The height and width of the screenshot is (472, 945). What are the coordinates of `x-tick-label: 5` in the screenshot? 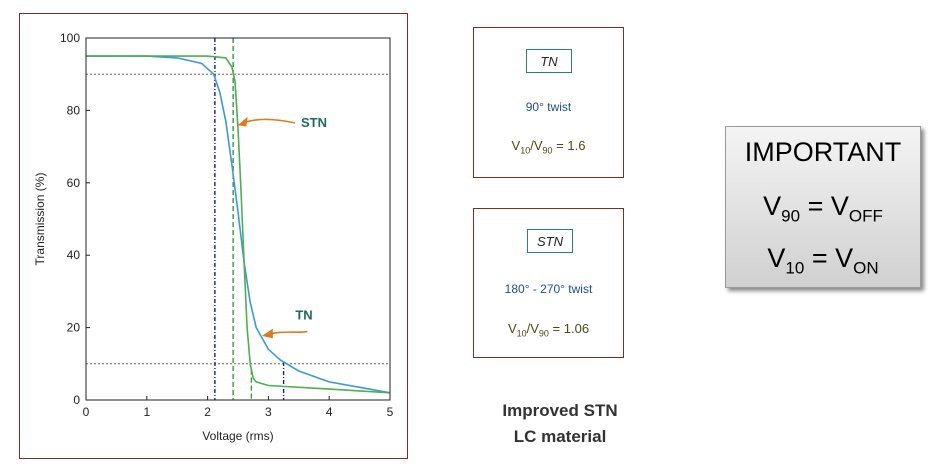 It's located at (390, 412).